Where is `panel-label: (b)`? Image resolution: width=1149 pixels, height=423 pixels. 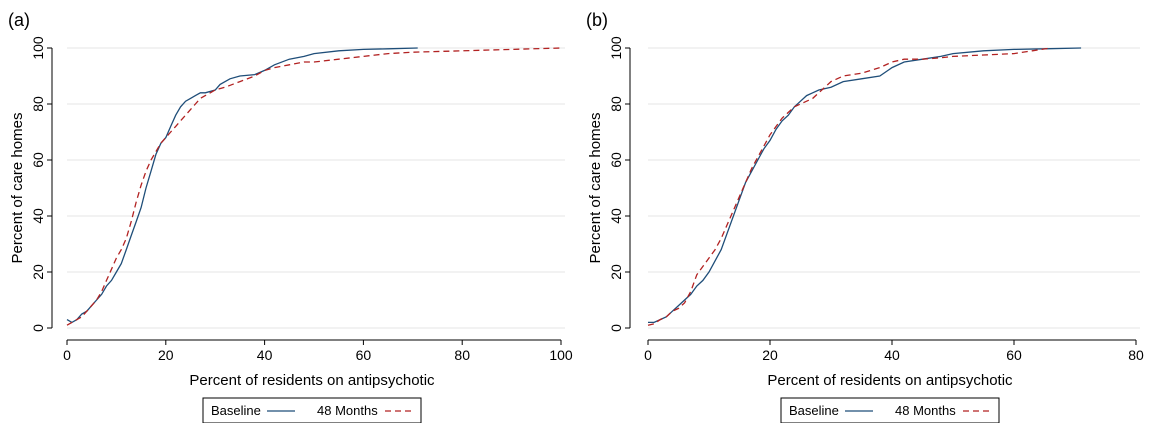
panel-label: (b) is located at coordinates (597, 20).